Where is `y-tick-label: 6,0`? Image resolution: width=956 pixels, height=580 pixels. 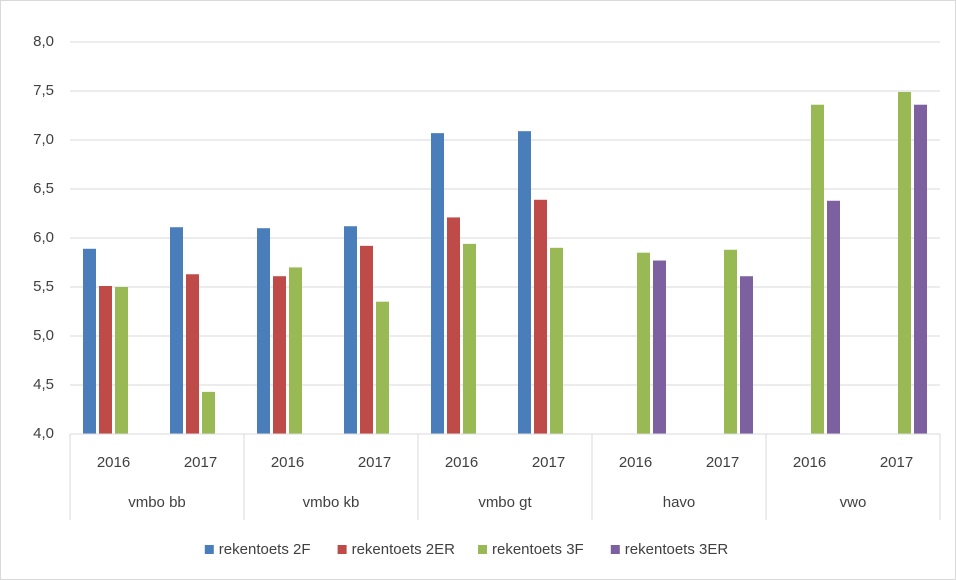 y-tick-label: 6,0 is located at coordinates (43, 237).